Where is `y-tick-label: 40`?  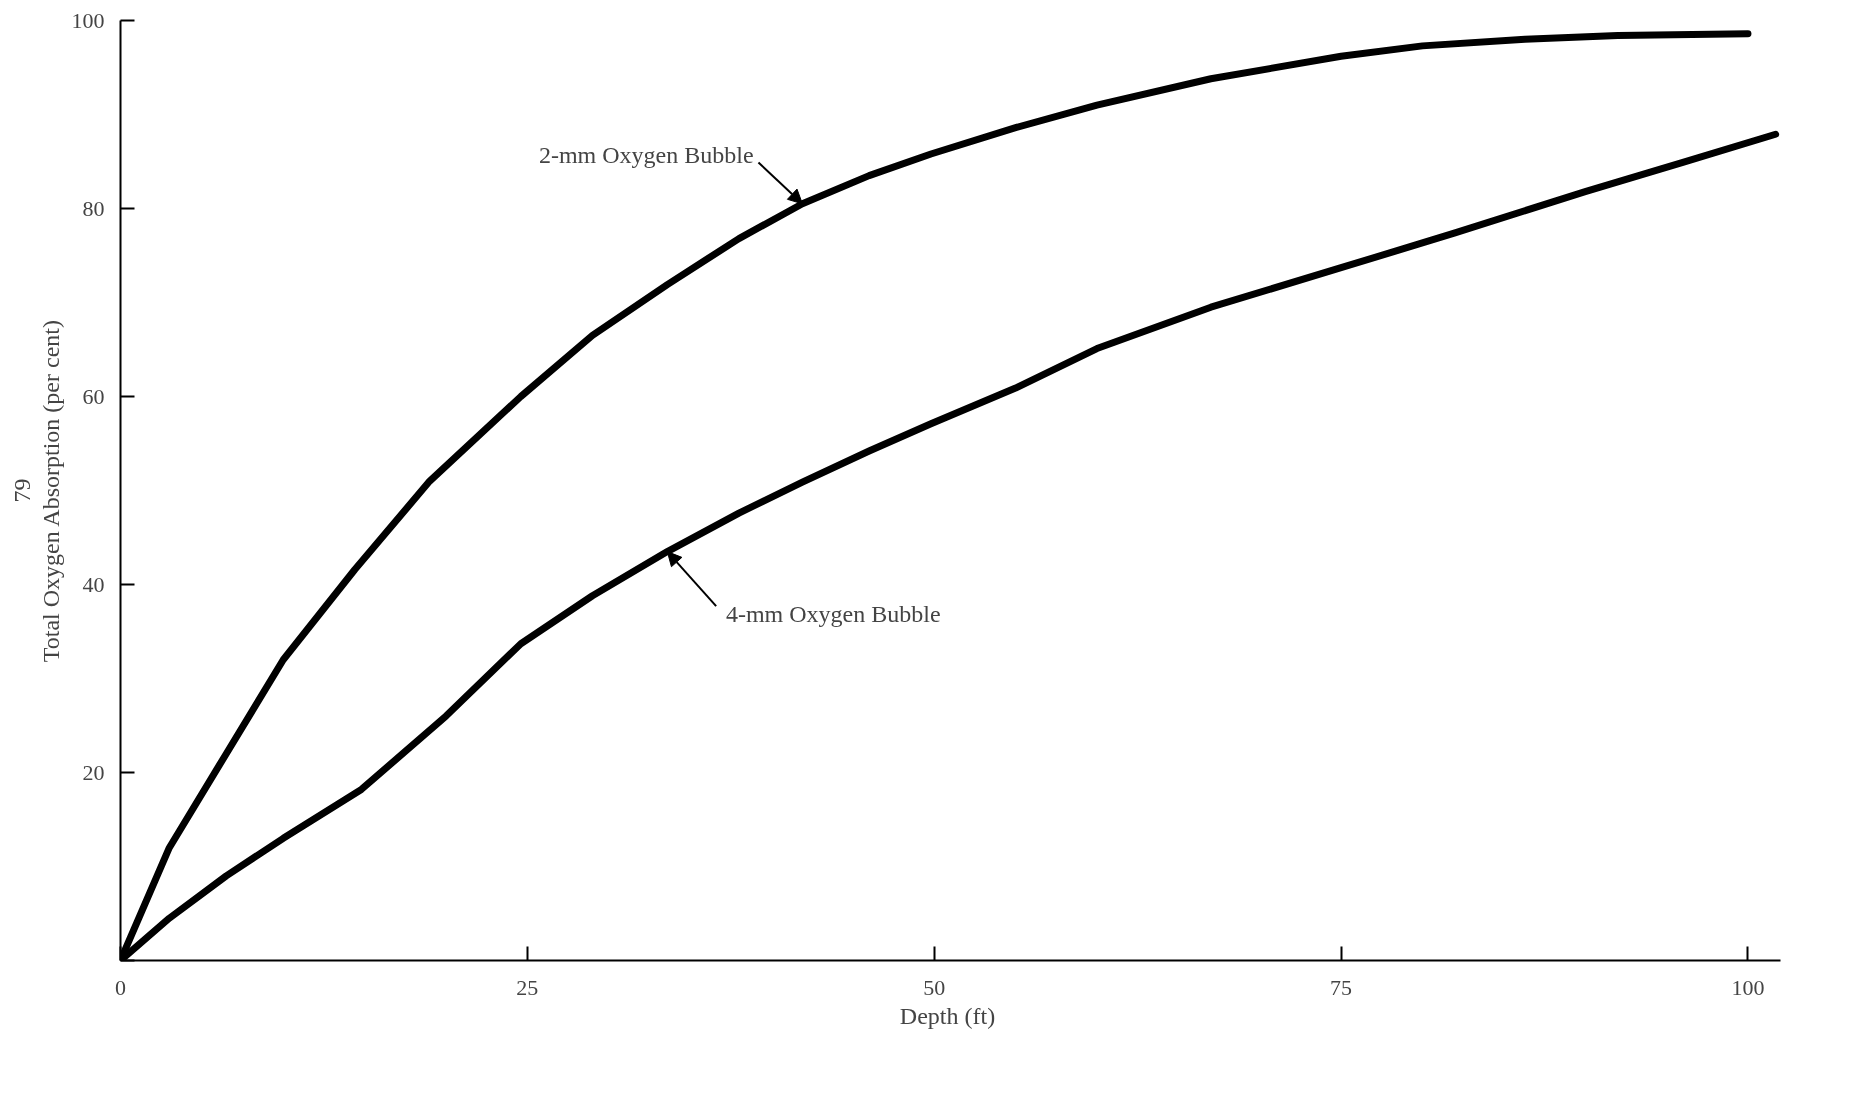
y-tick-label: 40 is located at coordinates (93, 584).